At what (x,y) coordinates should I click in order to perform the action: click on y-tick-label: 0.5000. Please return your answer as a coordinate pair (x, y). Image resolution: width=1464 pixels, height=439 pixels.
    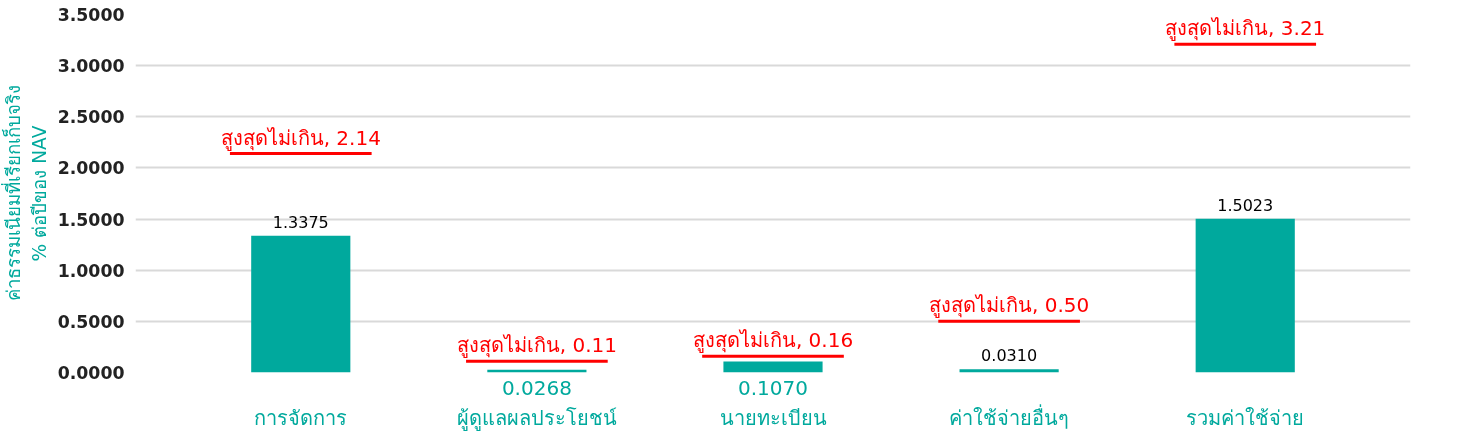
    Looking at the image, I should click on (91, 321).